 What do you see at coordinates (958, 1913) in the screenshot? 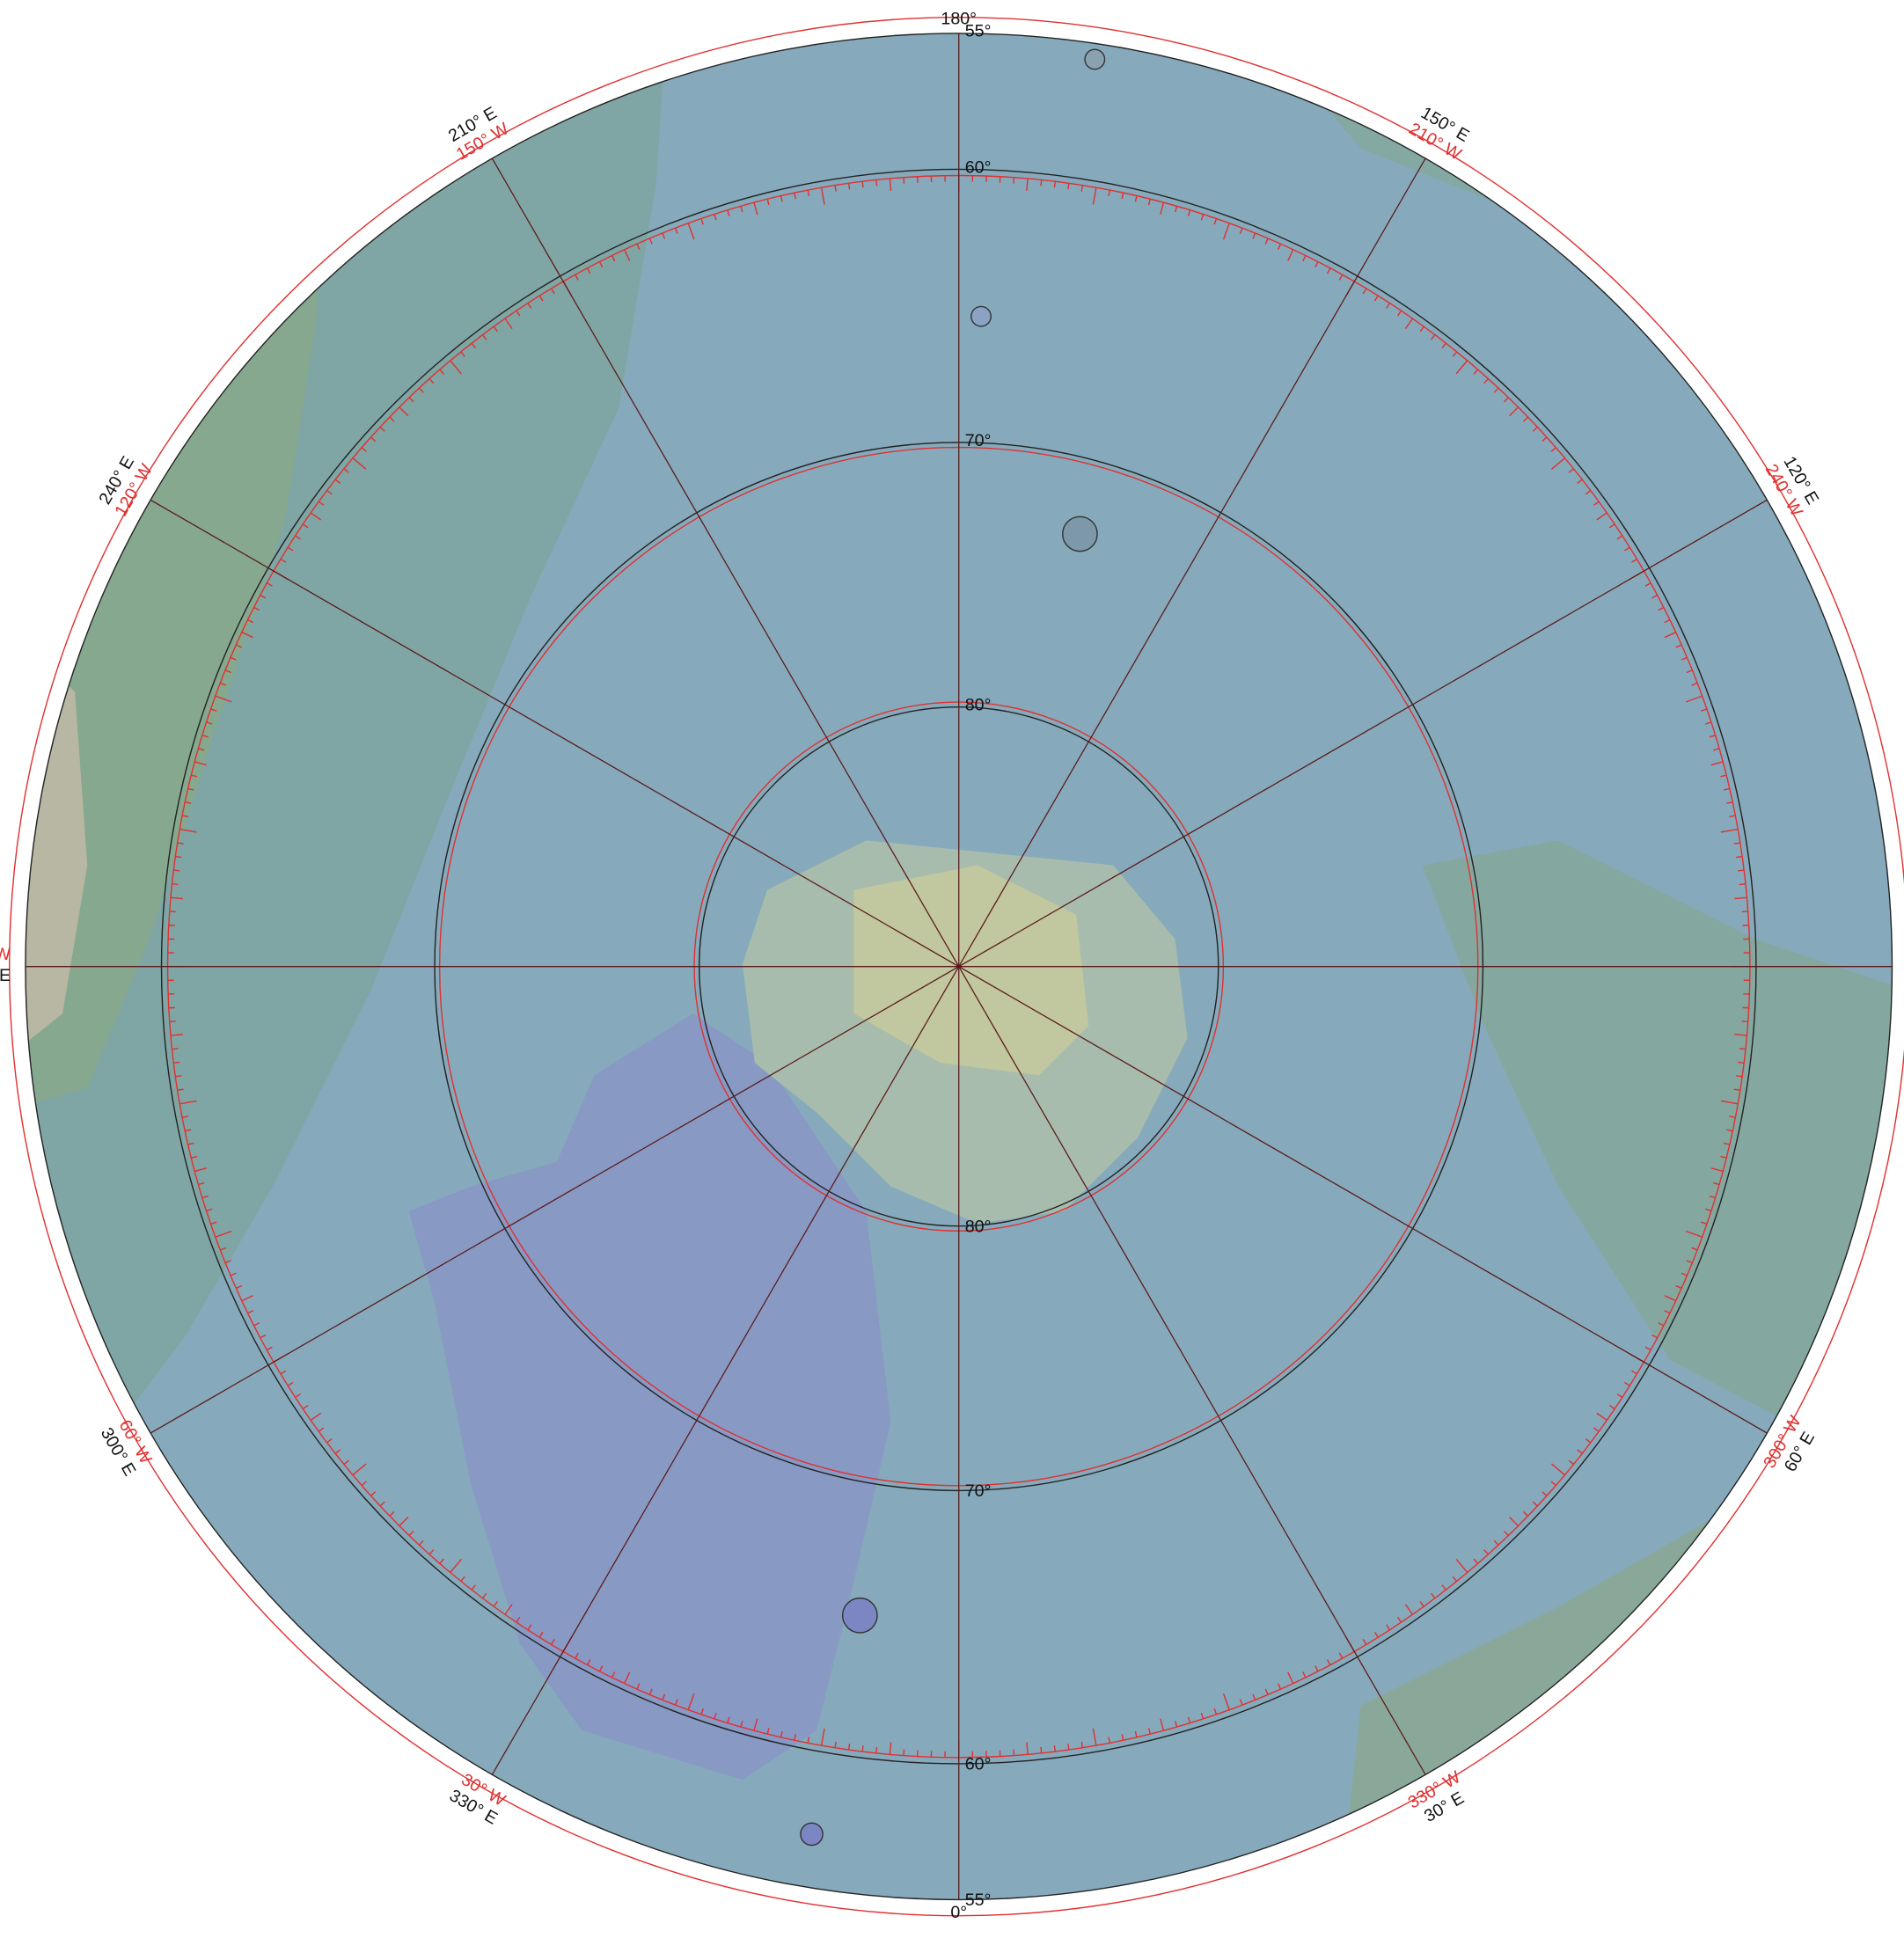
I see `longitude-label-east: 0°` at bounding box center [958, 1913].